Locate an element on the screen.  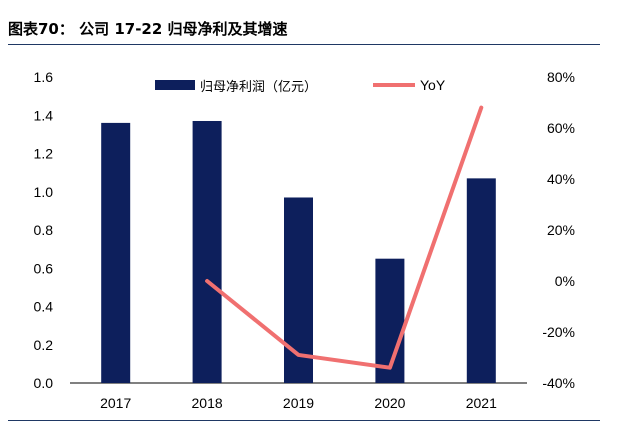
y-right-tick-label: -20% is located at coordinates (558, 332).